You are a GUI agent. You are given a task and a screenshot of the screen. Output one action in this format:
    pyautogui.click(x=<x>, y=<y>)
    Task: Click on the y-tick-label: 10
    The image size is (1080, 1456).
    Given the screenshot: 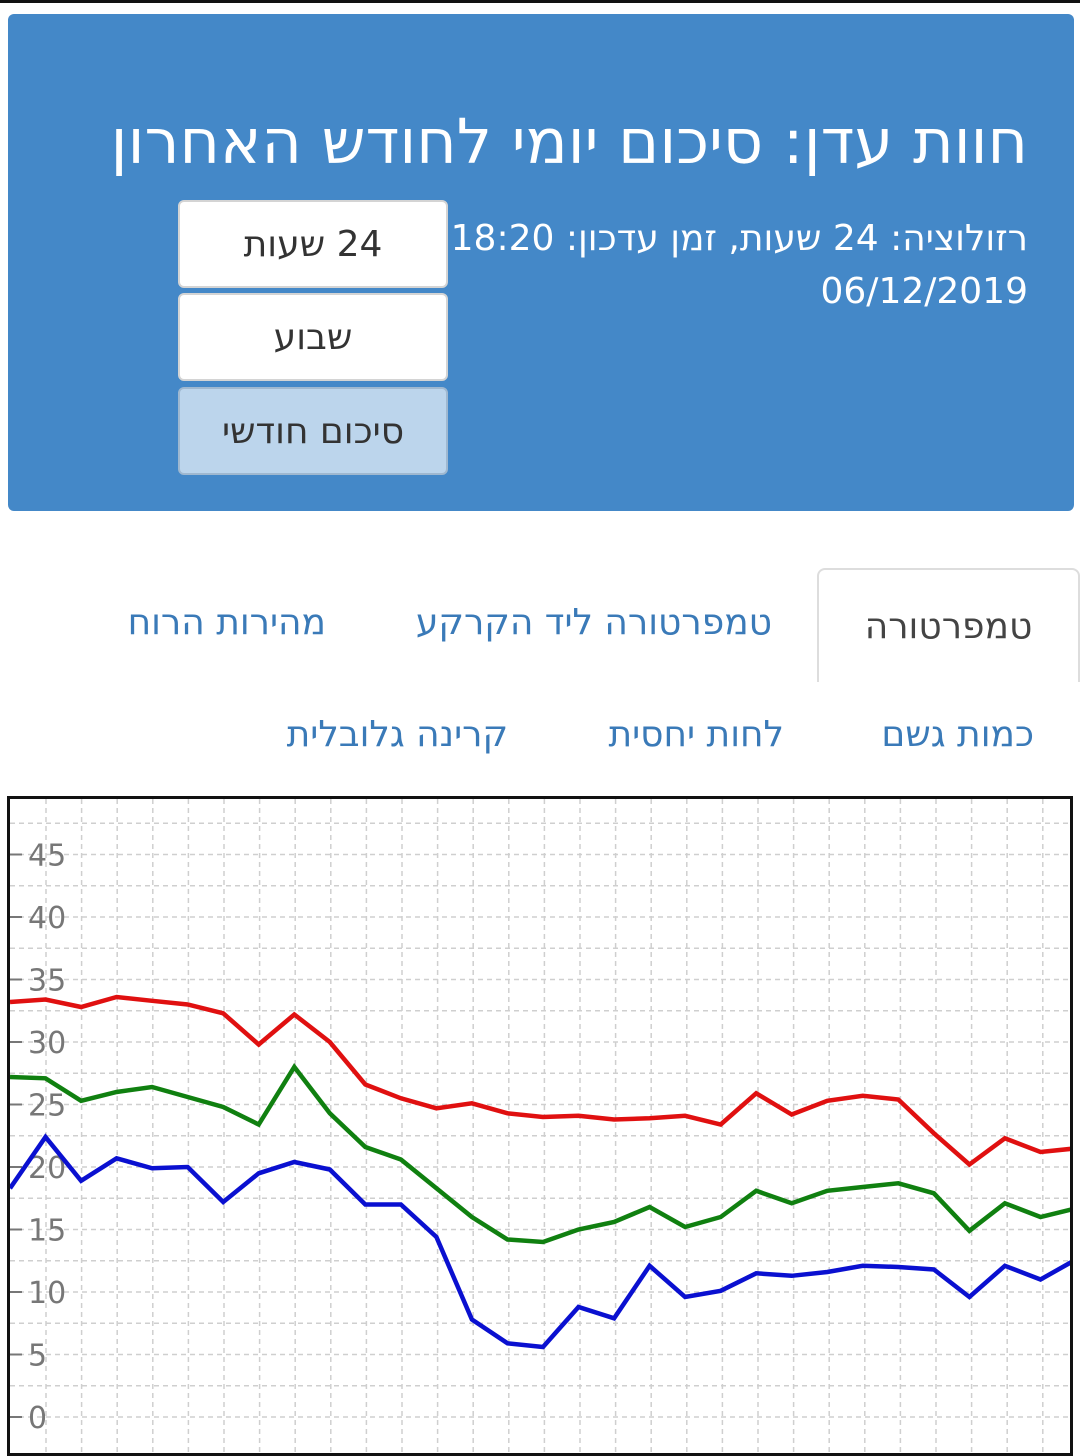 What is the action you would take?
    pyautogui.click(x=47, y=1293)
    